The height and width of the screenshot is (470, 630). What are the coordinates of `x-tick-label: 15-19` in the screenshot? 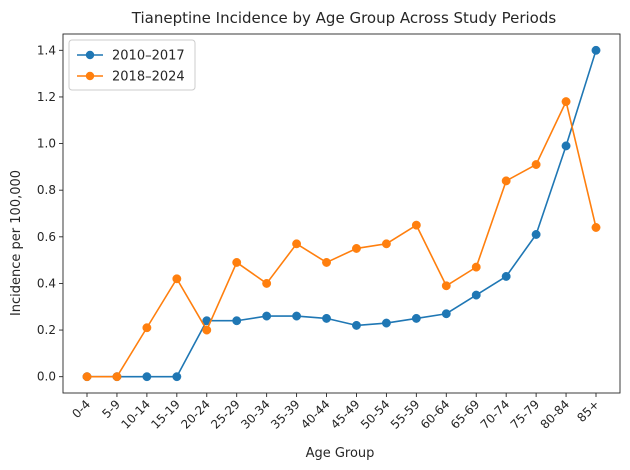 It's located at (165, 414).